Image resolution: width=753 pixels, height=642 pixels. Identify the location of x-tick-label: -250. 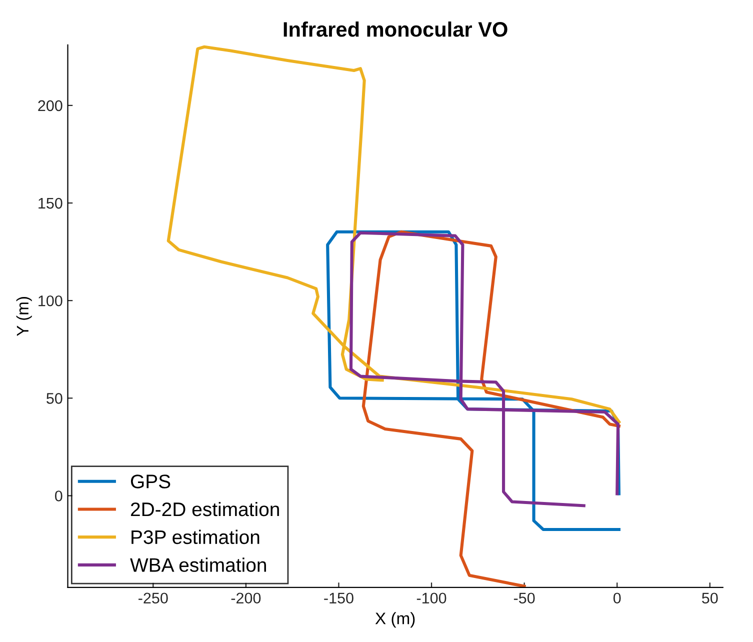
(153, 598).